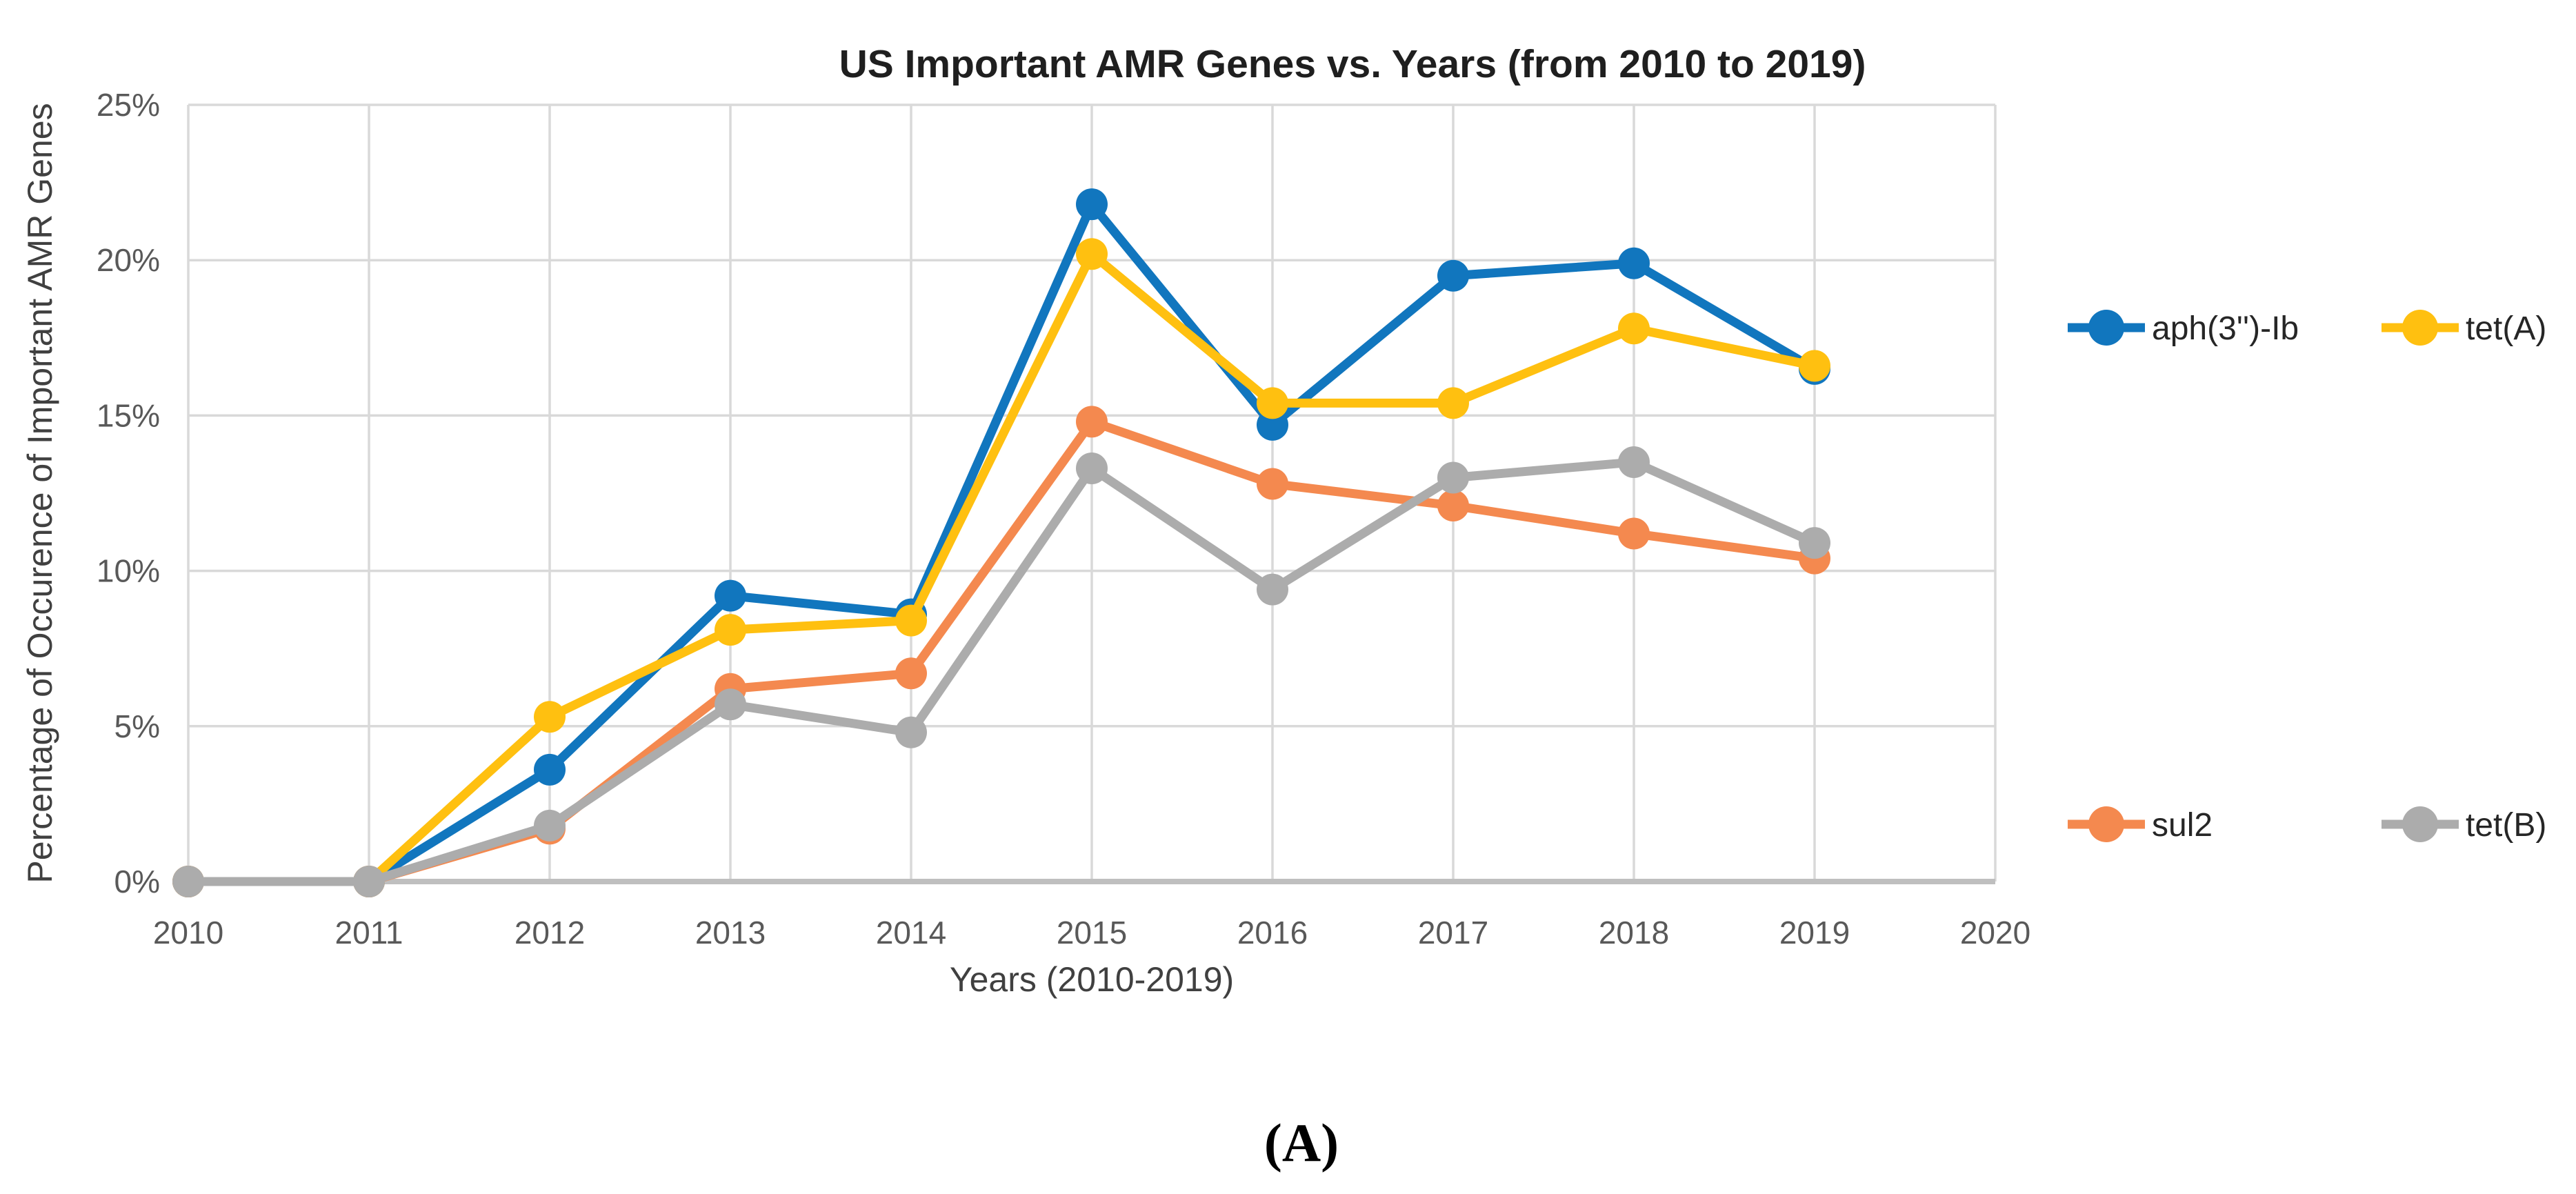 This screenshot has height=1194, width=2576. I want to click on y-tick-15: 15%, so click(128, 415).